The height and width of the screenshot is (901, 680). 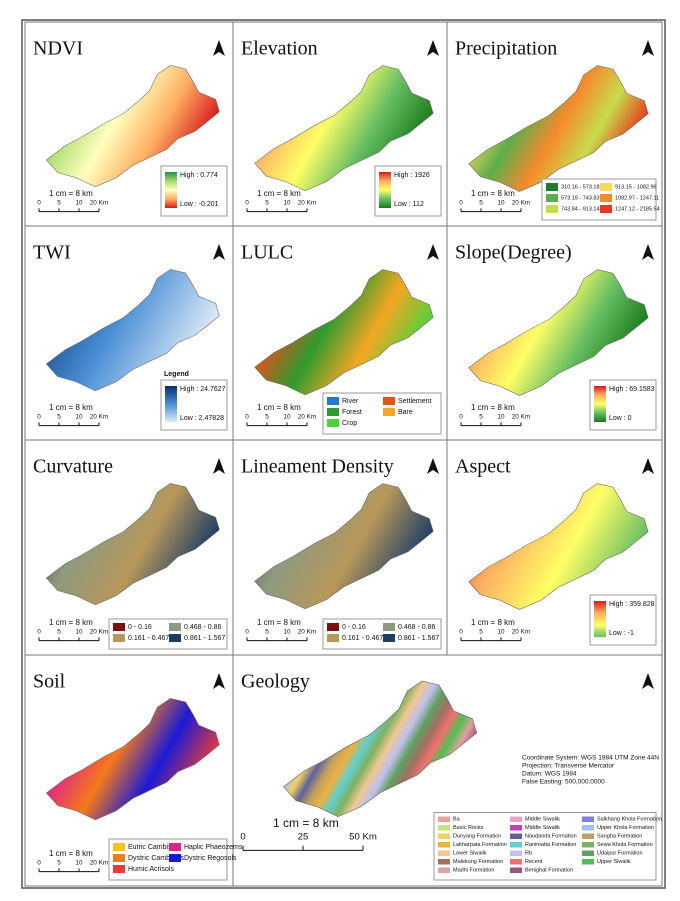 I want to click on legend-label: Dunyang Formation, so click(x=477, y=837).